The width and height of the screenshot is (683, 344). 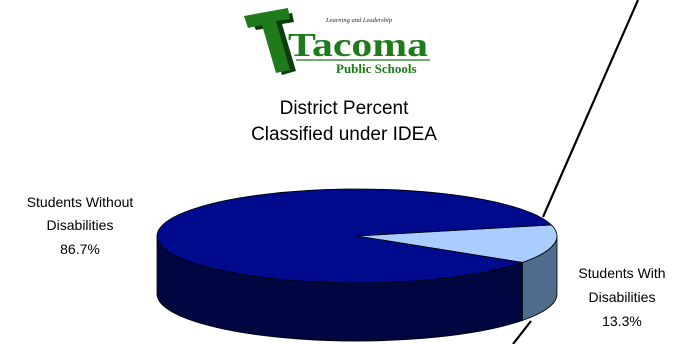 What do you see at coordinates (344, 134) in the screenshot?
I see `chart-title-line-2: Classified under IDEA` at bounding box center [344, 134].